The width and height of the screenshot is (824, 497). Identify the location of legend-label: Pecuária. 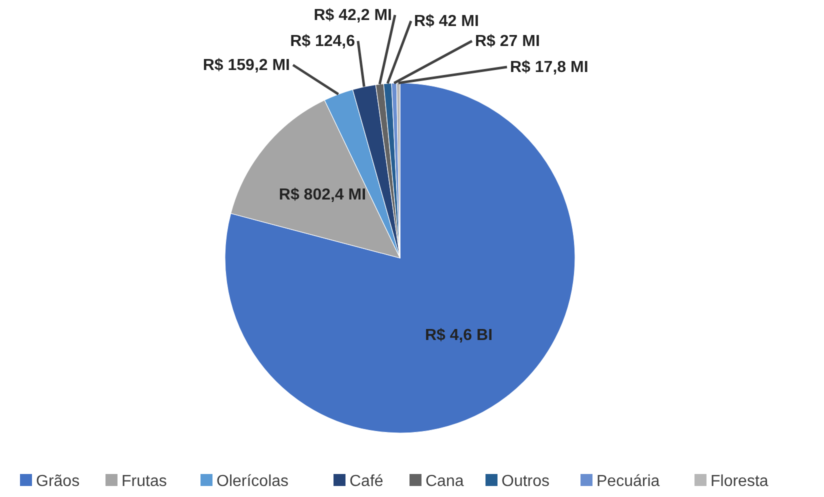
(628, 481).